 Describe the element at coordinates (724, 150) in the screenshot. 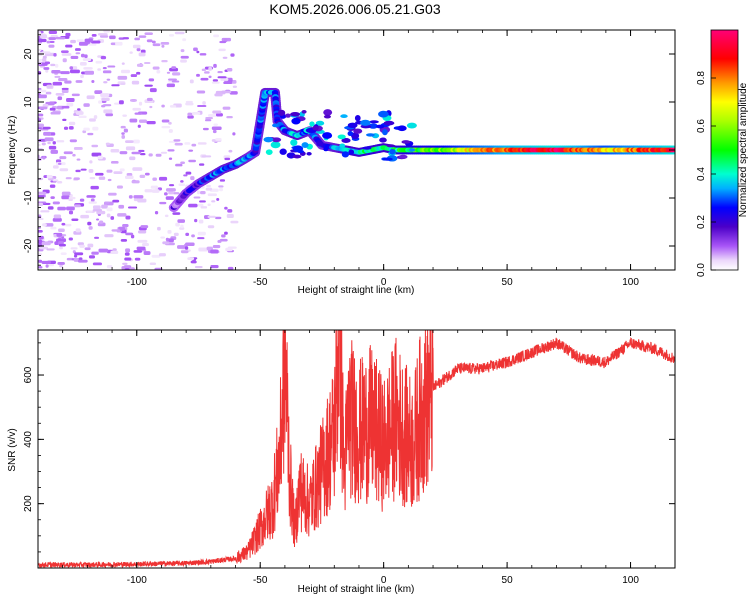

I see `colorbar-gradient` at that location.